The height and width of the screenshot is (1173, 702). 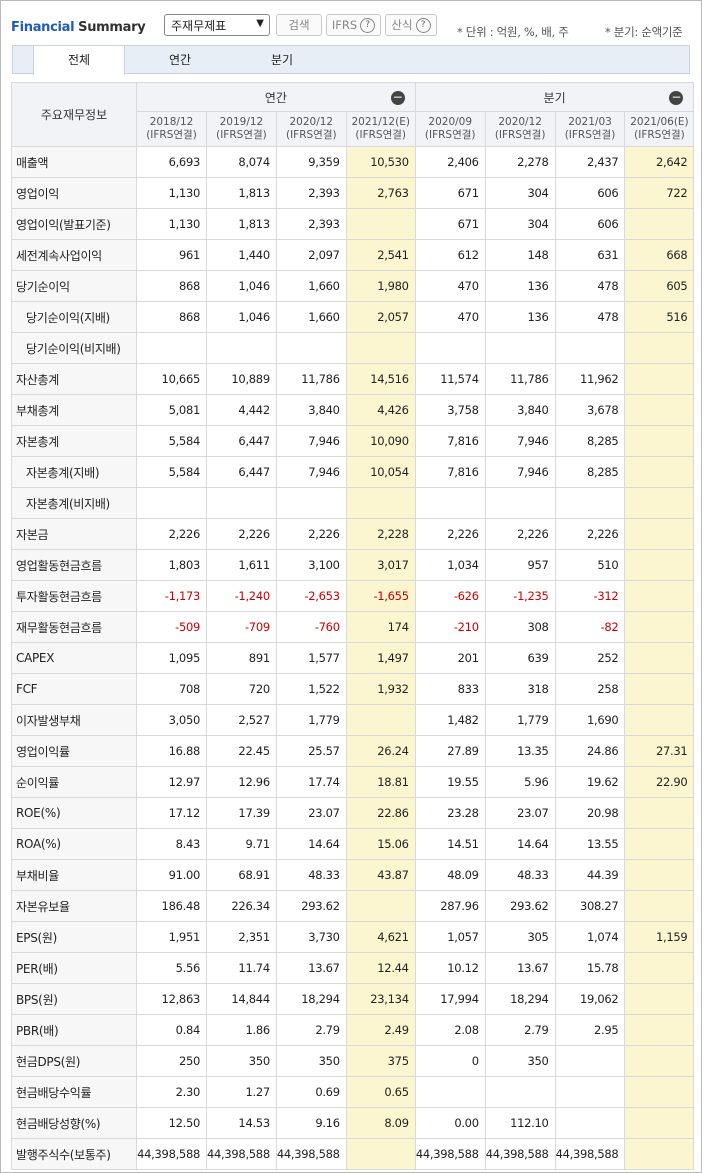 I want to click on period-tabs: 전체 연간 분기, so click(x=351, y=60).